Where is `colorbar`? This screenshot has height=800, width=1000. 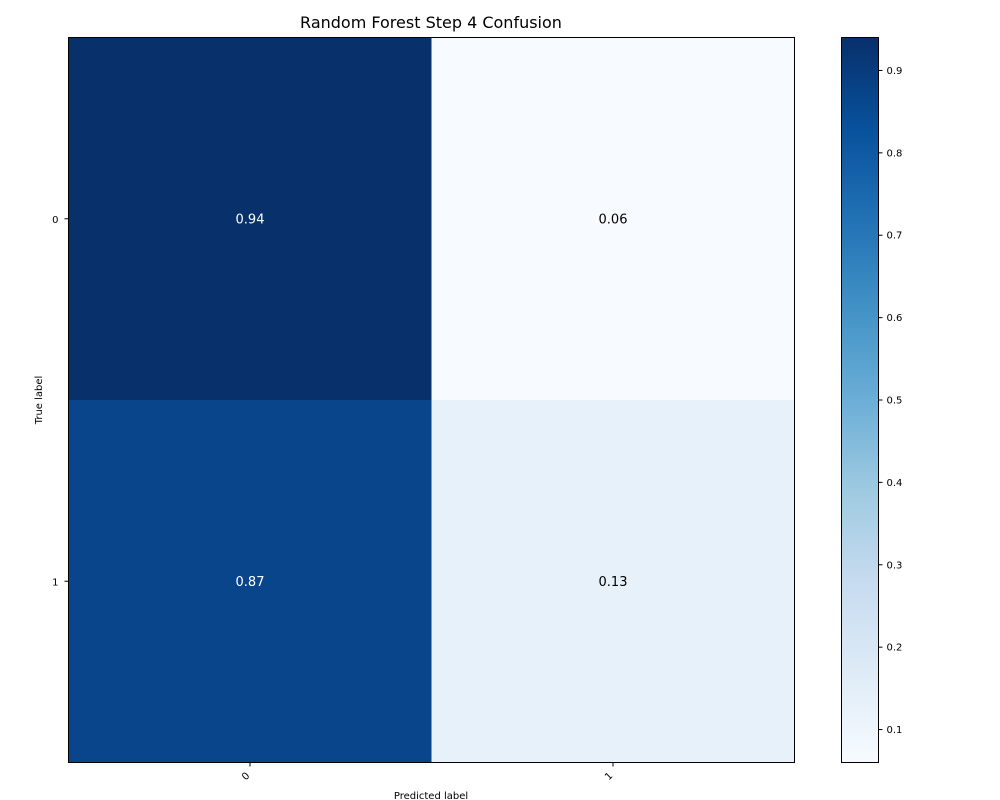 colorbar is located at coordinates (860, 400).